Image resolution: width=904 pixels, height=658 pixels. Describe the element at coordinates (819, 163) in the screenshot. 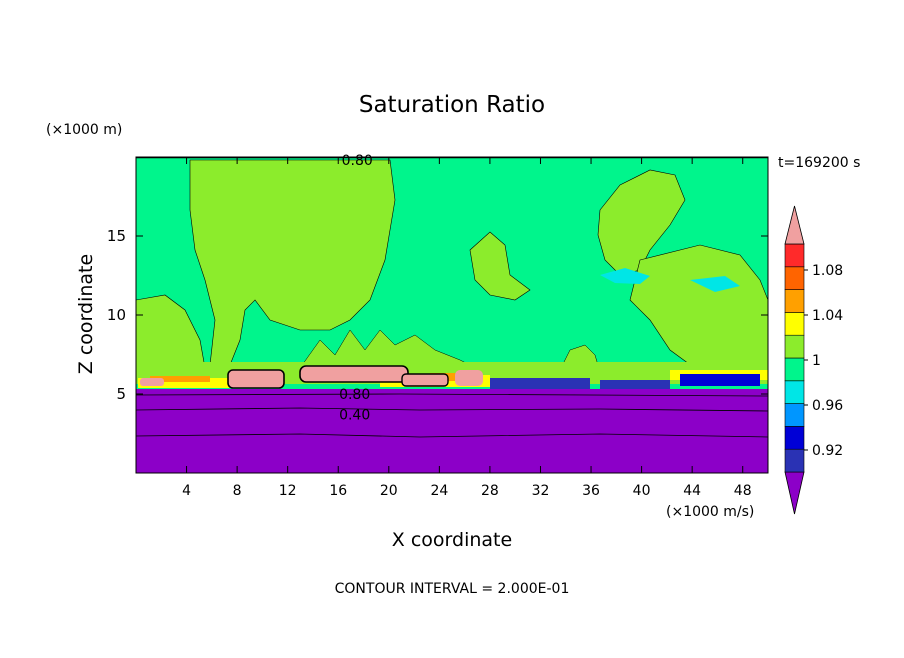

I see `time-label: t=169200 s` at that location.